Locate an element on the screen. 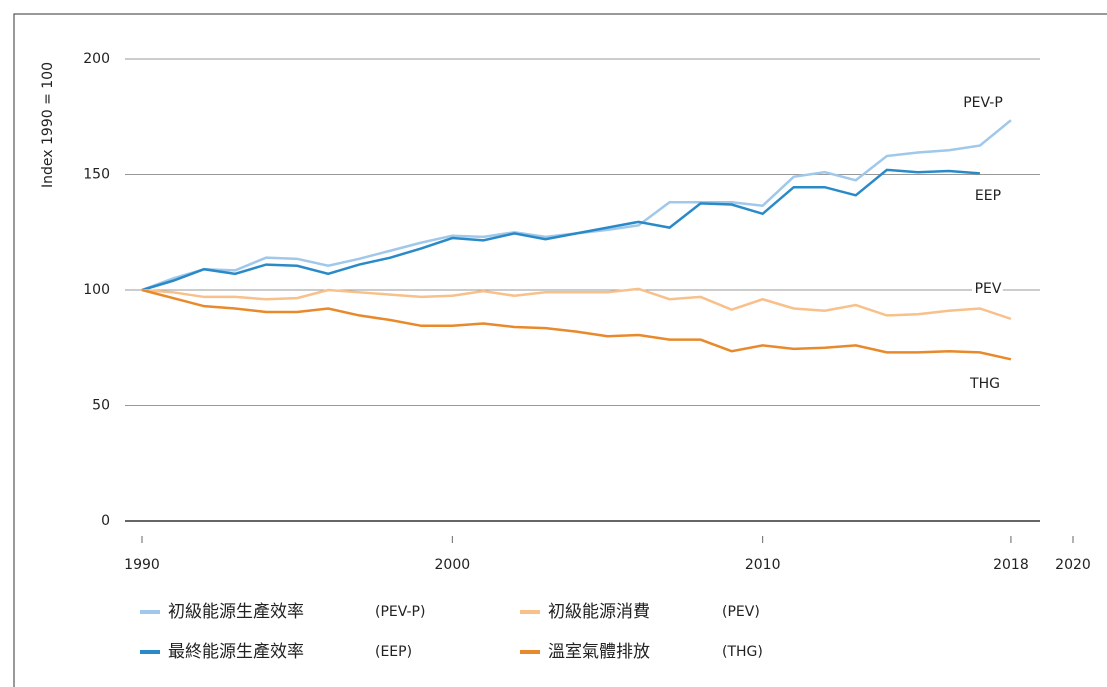 The image size is (1107, 687). legend-code: (THG) is located at coordinates (742, 652).